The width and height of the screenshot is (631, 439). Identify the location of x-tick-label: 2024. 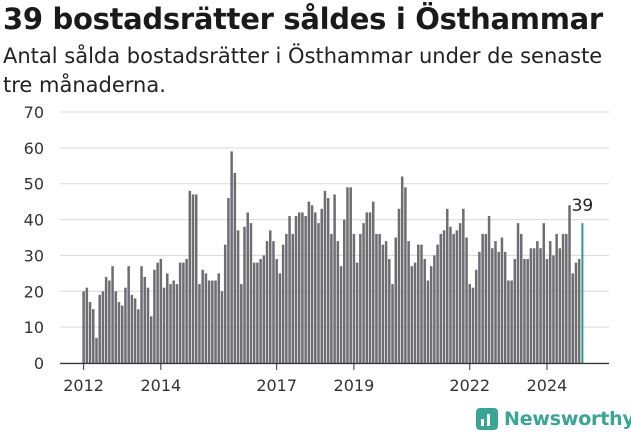
(547, 385).